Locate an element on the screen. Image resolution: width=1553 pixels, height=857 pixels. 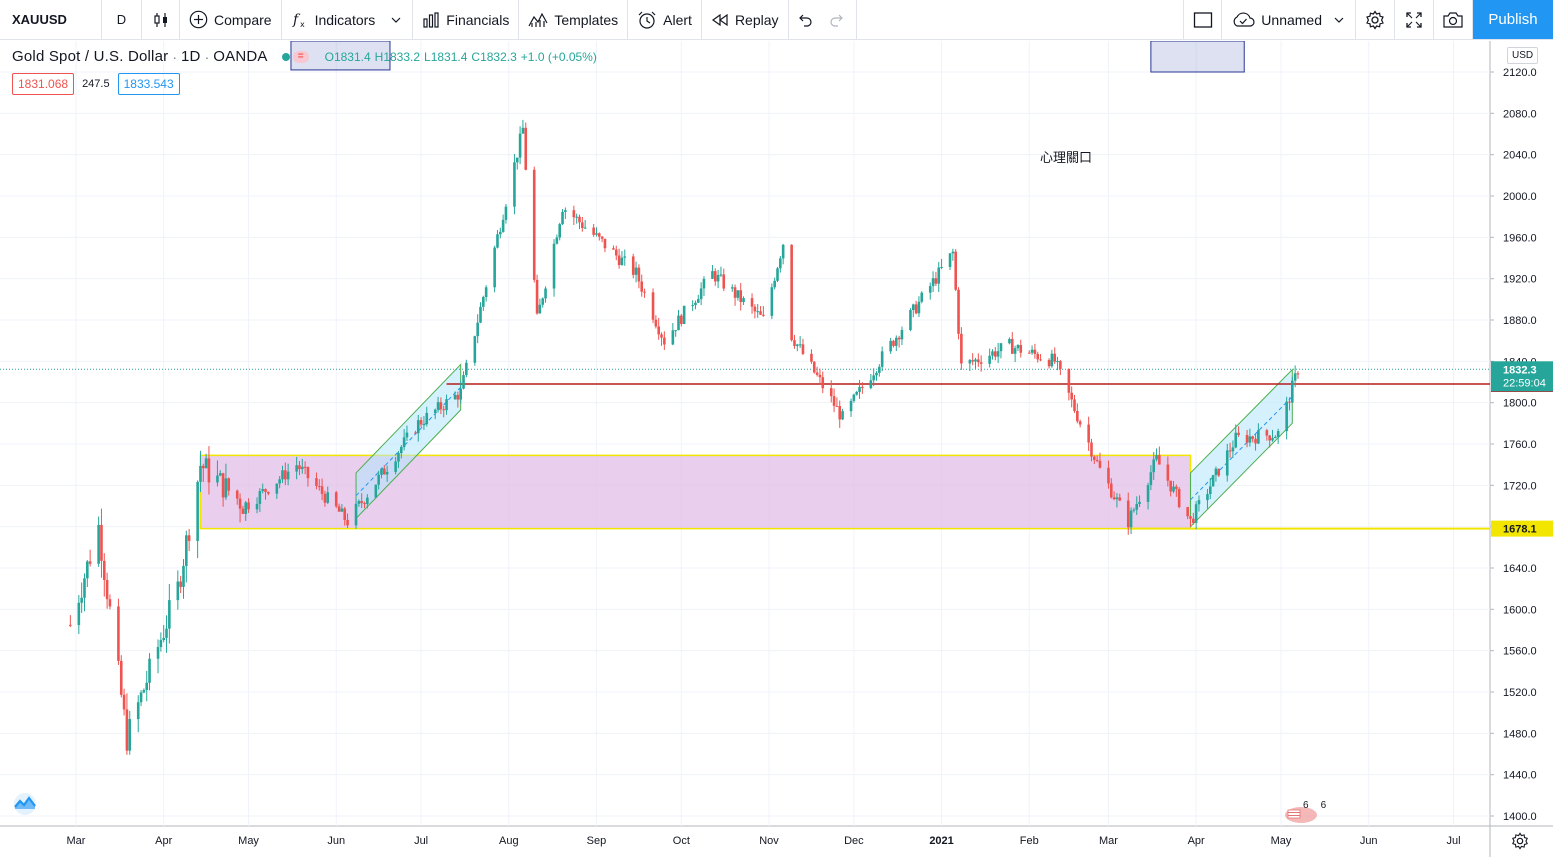
consolidation-box is located at coordinates (1197, 57).